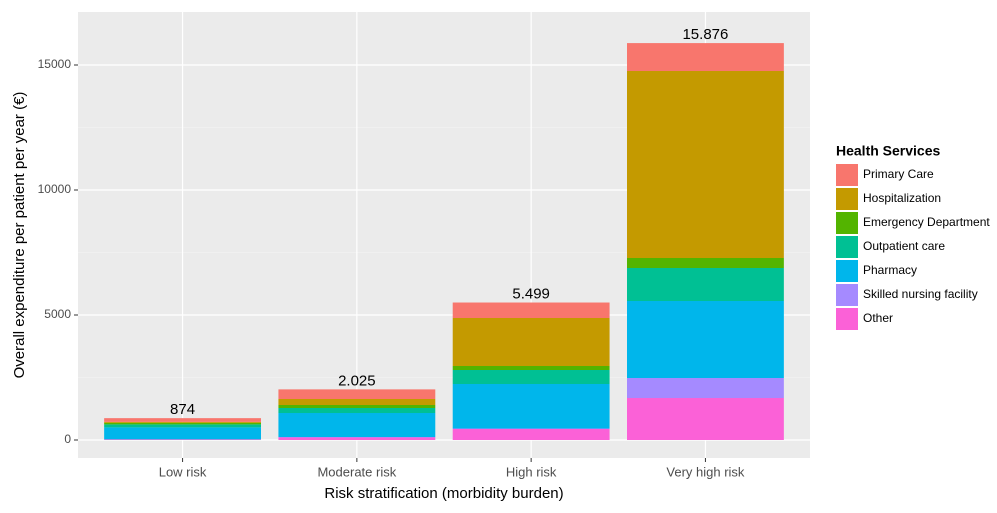  Describe the element at coordinates (920, 294) in the screenshot. I see `legend-label: Skilled nursing facility` at that location.